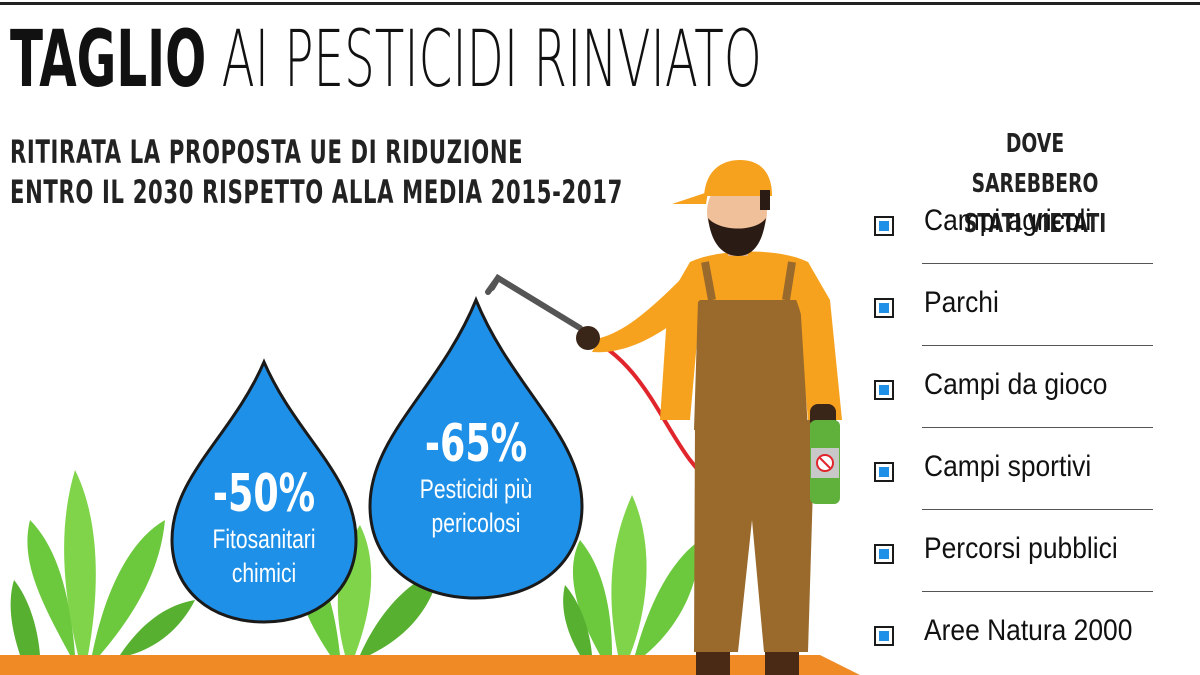 The width and height of the screenshot is (1200, 675). Describe the element at coordinates (713, 661) in the screenshot. I see `boot-left` at that location.